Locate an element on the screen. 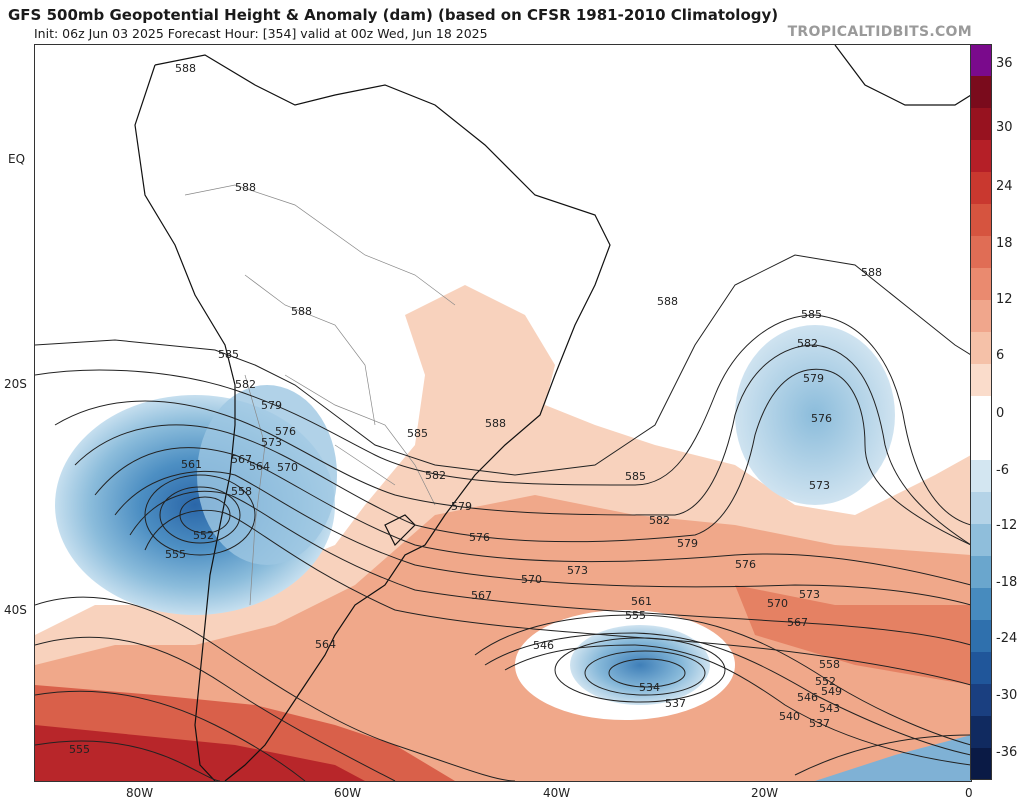 The width and height of the screenshot is (1024, 800). contour-label: 549 is located at coordinates (831, 691).